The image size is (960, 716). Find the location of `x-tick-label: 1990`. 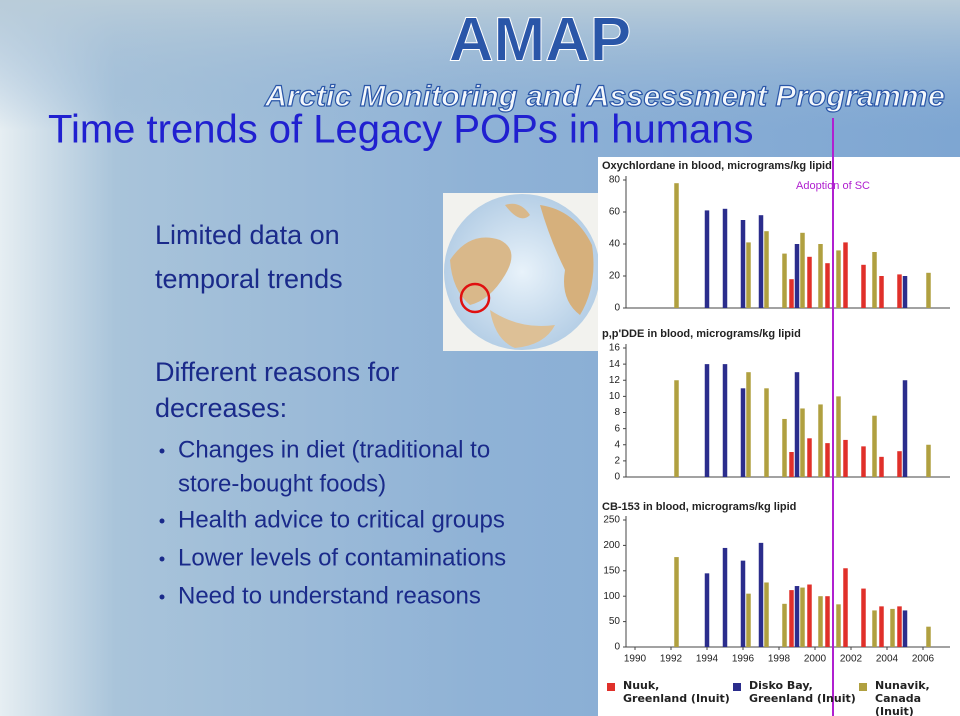

x-tick-label: 1990 is located at coordinates (635, 659).